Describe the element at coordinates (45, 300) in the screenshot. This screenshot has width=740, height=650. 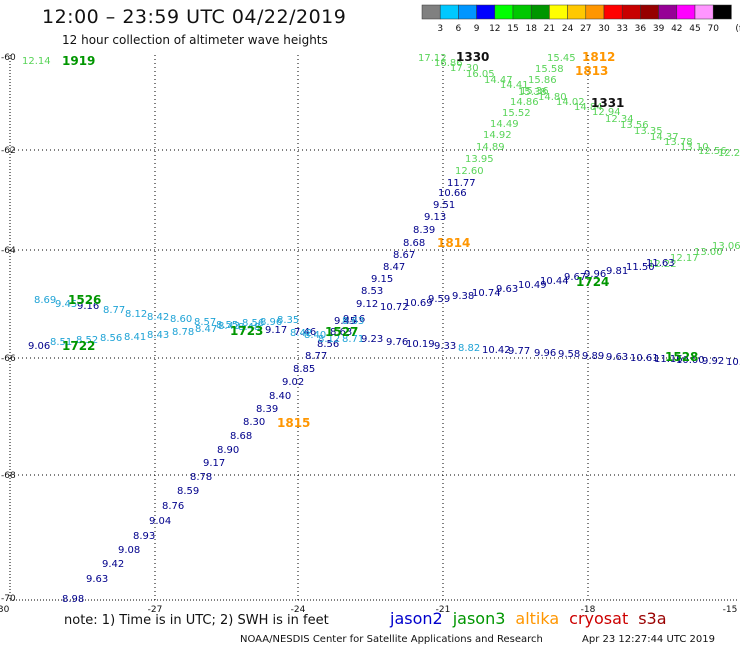
I see `wave-height-value: 8.69` at that location.